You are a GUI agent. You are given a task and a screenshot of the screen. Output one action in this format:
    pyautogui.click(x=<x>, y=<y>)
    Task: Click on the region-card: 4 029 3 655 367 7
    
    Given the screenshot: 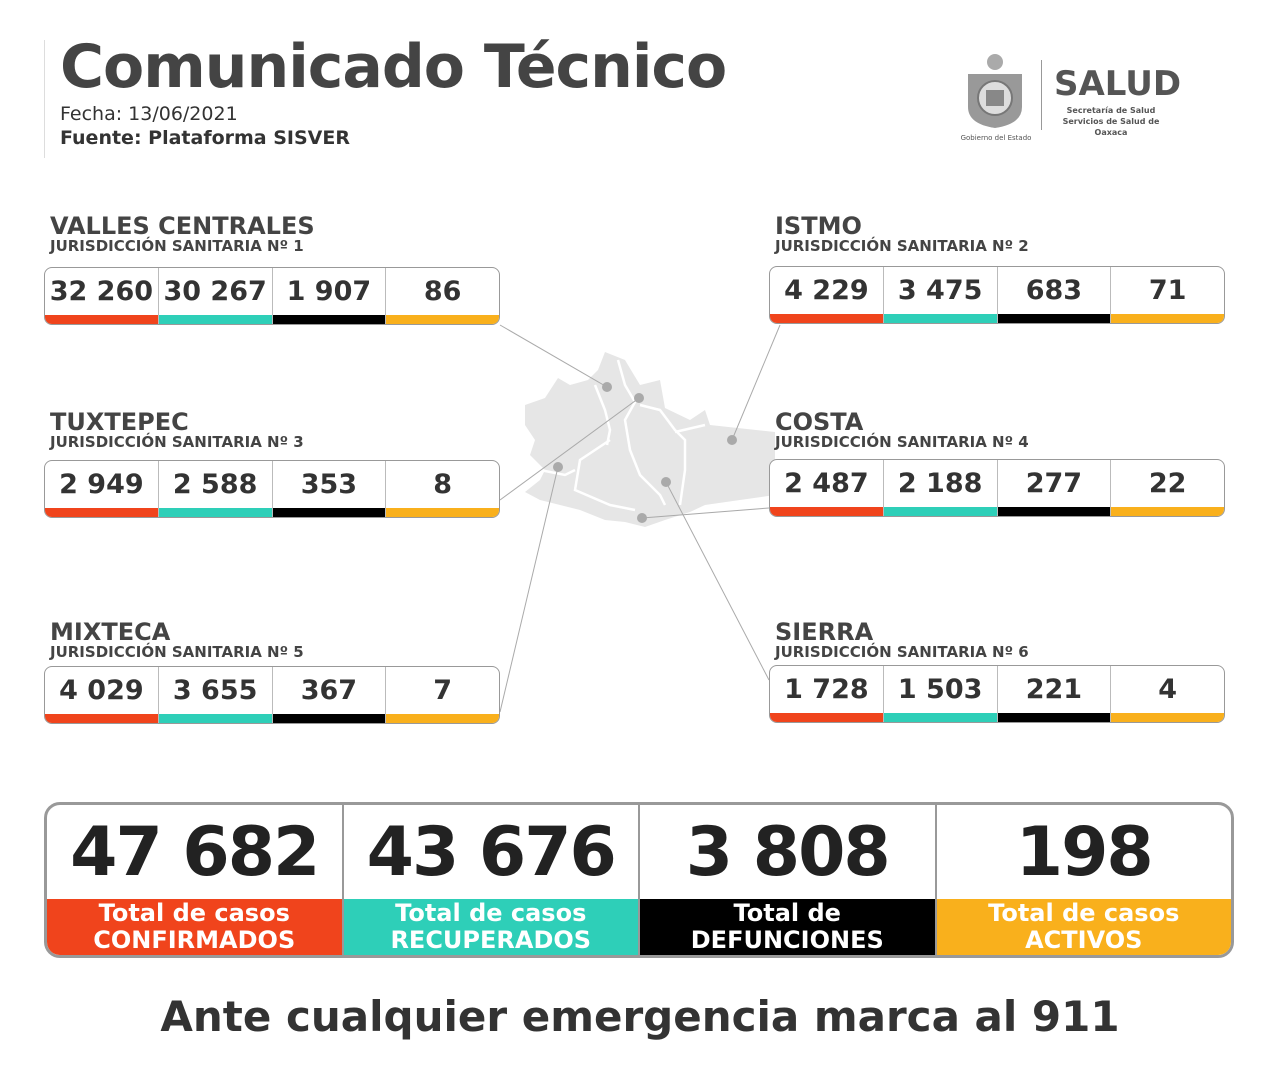 What is the action you would take?
    pyautogui.click(x=272, y=695)
    